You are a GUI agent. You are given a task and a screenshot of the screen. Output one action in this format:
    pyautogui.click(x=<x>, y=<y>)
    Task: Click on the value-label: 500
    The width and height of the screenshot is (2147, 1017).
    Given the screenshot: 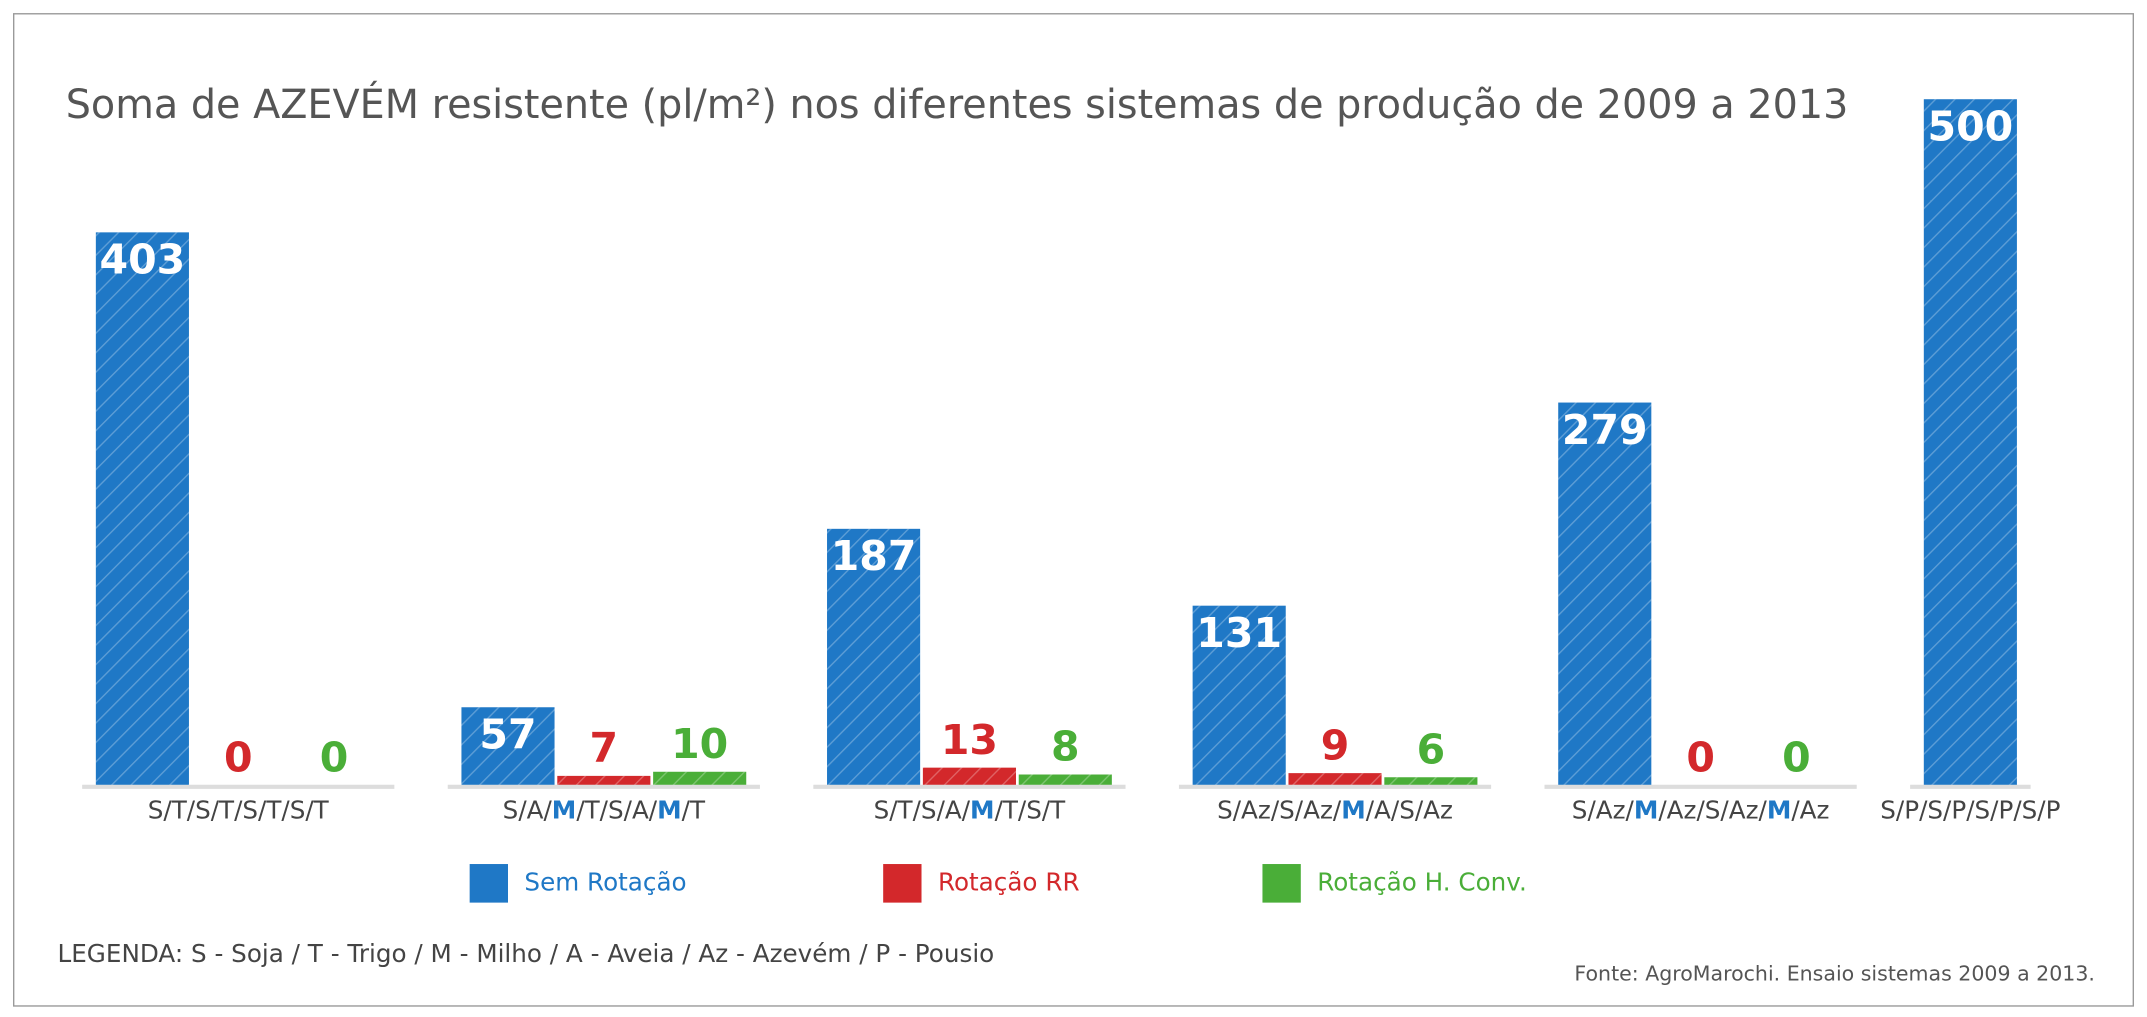 What is the action you would take?
    pyautogui.click(x=1971, y=126)
    